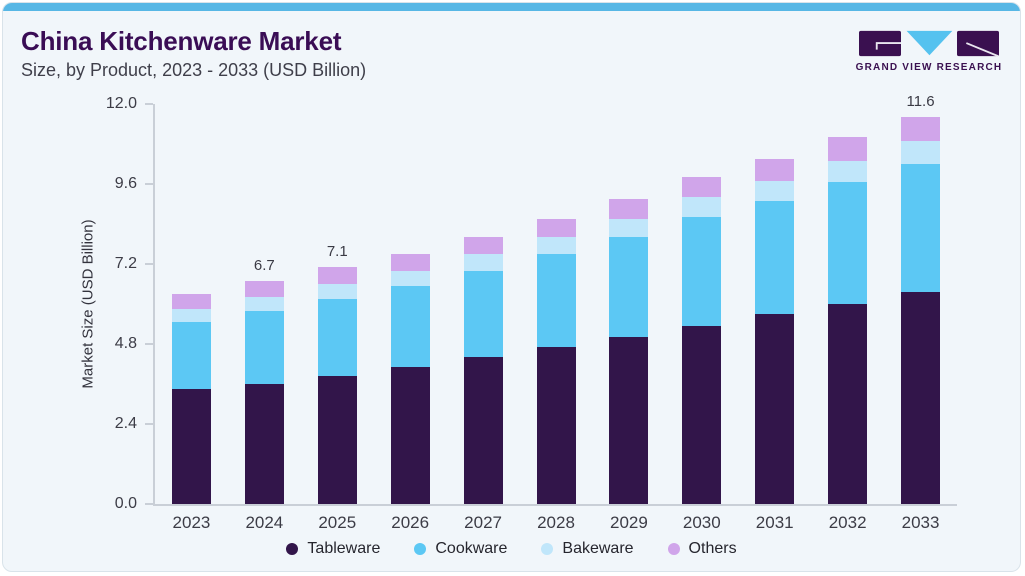 The width and height of the screenshot is (1025, 576). I want to click on bar-2025, so click(337, 385).